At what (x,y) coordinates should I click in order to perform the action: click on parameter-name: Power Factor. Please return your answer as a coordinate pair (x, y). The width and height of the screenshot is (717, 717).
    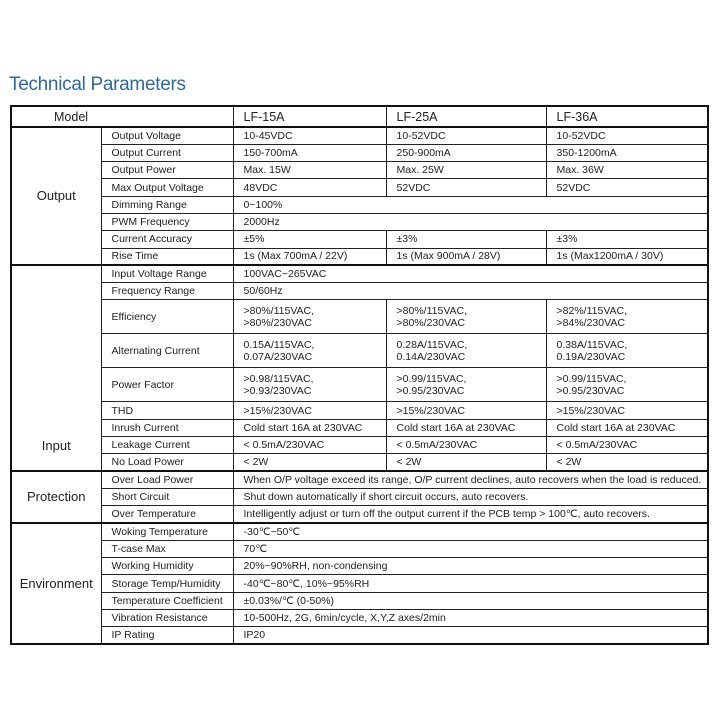
    Looking at the image, I should click on (167, 385).